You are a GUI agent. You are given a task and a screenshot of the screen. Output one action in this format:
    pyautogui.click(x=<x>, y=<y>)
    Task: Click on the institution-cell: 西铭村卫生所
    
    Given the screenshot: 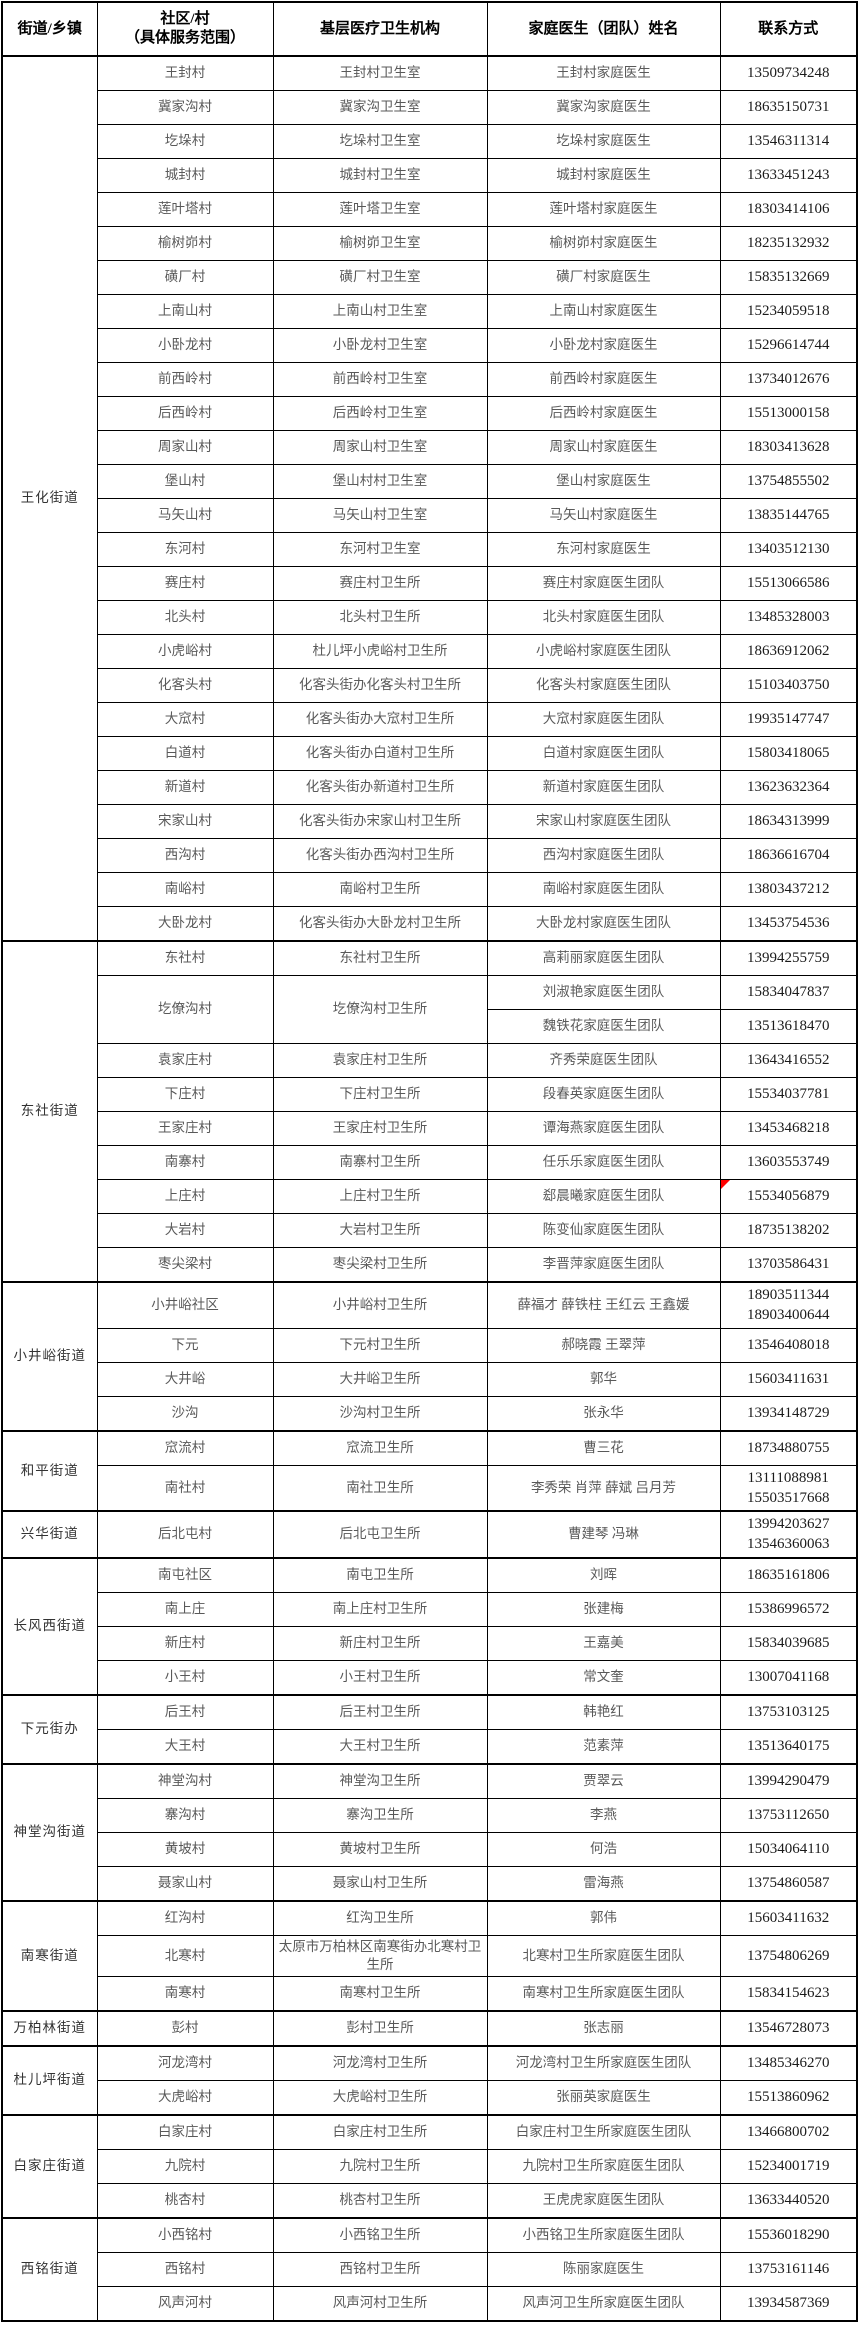 What is the action you would take?
    pyautogui.click(x=380, y=2269)
    